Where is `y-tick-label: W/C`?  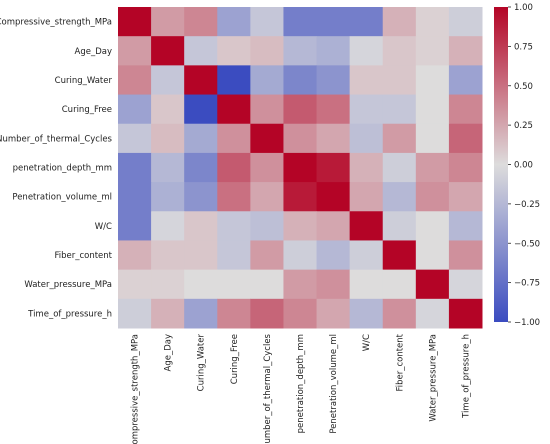 y-tick-label: W/C is located at coordinates (103, 227).